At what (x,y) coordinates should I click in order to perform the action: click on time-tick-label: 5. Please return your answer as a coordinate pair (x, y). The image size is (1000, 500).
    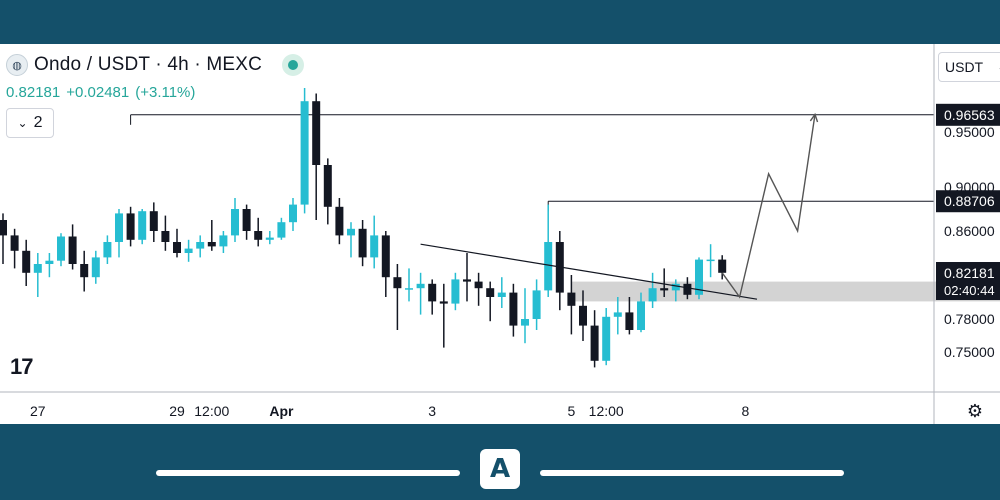
    Looking at the image, I should click on (572, 411).